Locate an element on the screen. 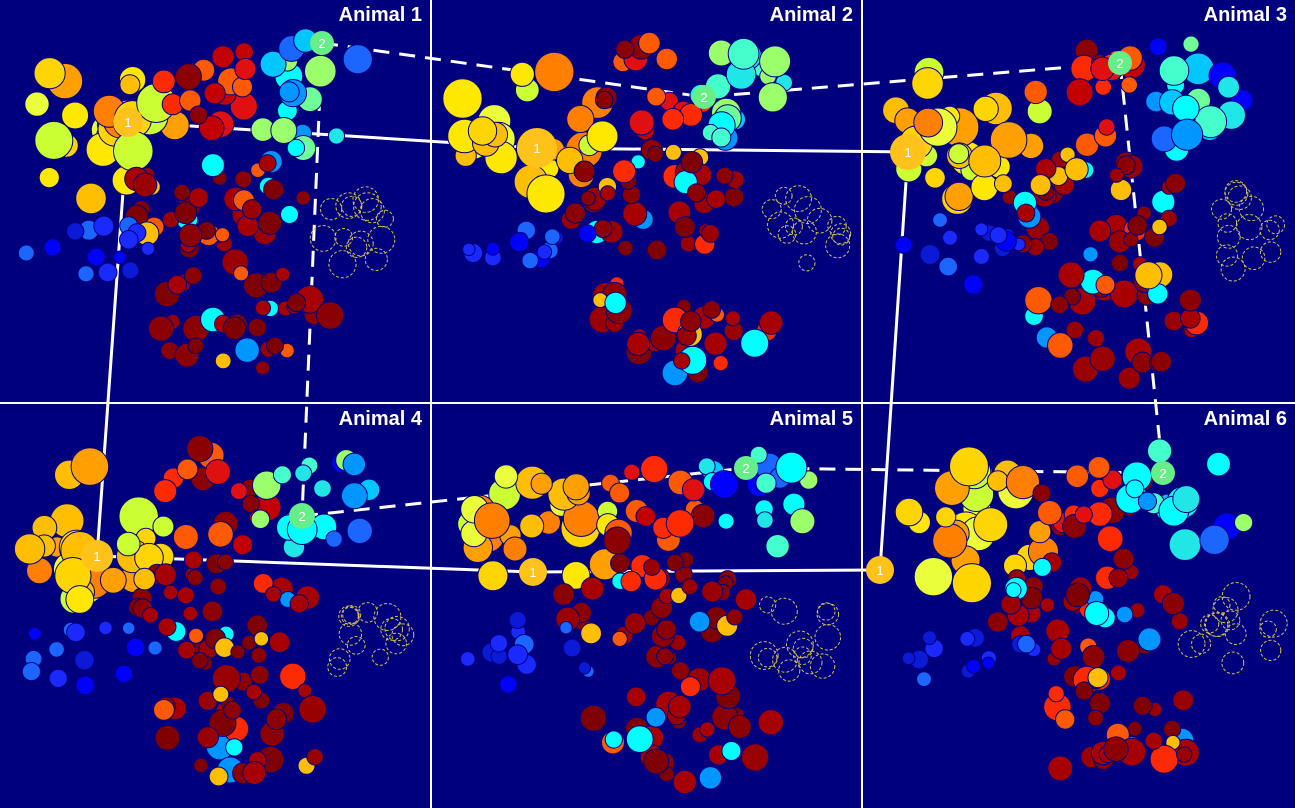 The image size is (1295, 808). animal-5-title: Animal 5 is located at coordinates (811, 419).